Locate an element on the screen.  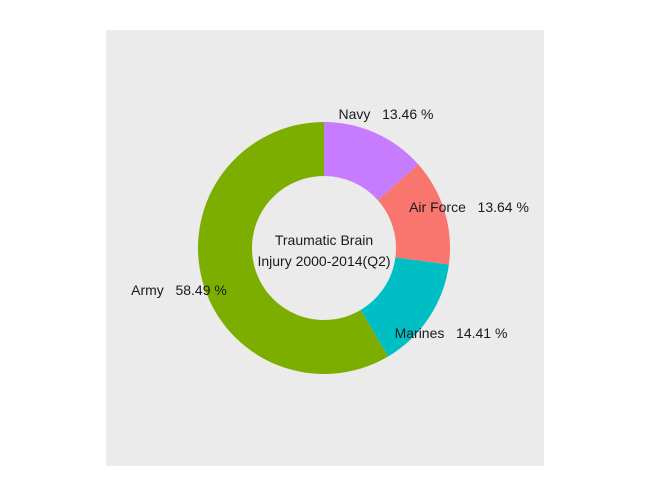
label-army: Army 58.49 % is located at coordinates (179, 290).